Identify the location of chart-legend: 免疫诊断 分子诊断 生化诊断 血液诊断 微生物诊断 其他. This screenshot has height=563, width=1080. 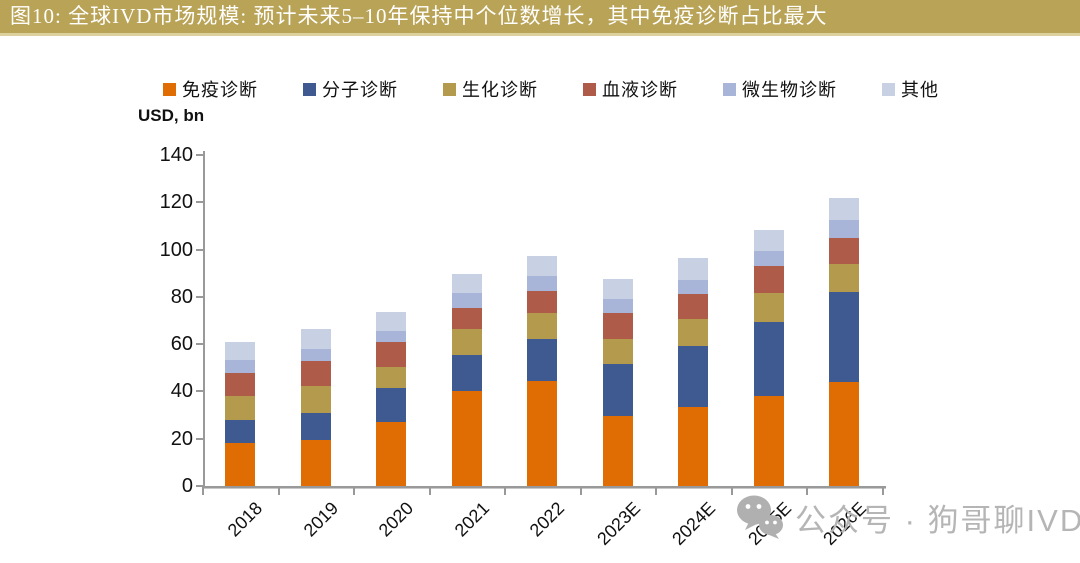
(558, 89).